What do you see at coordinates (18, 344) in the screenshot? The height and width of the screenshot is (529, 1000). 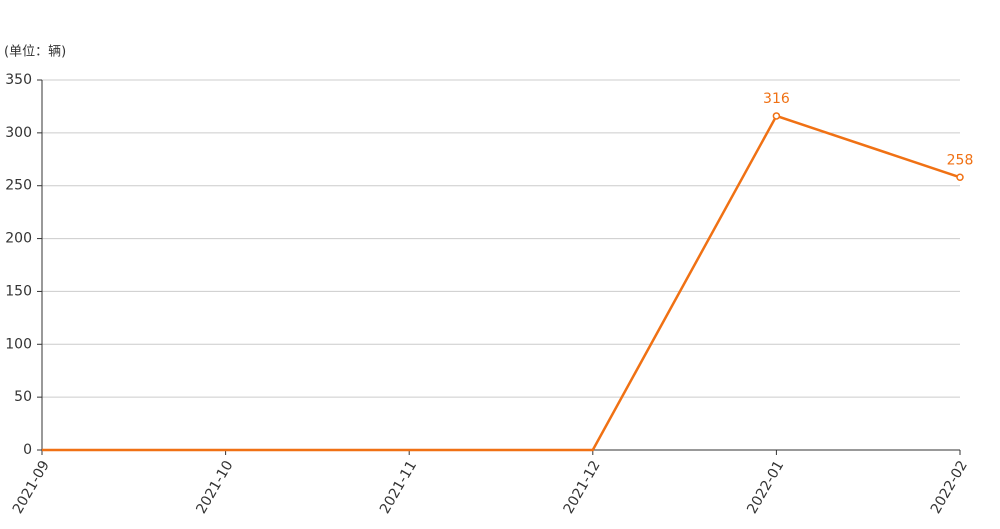 I see `y-tick-label: 100` at bounding box center [18, 344].